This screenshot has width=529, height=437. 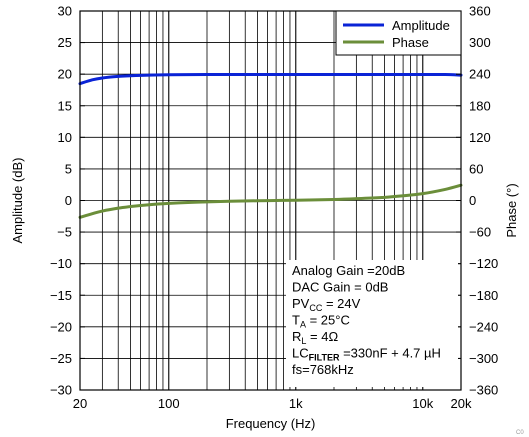 I want to click on annotation-text: PV, so click(x=301, y=303).